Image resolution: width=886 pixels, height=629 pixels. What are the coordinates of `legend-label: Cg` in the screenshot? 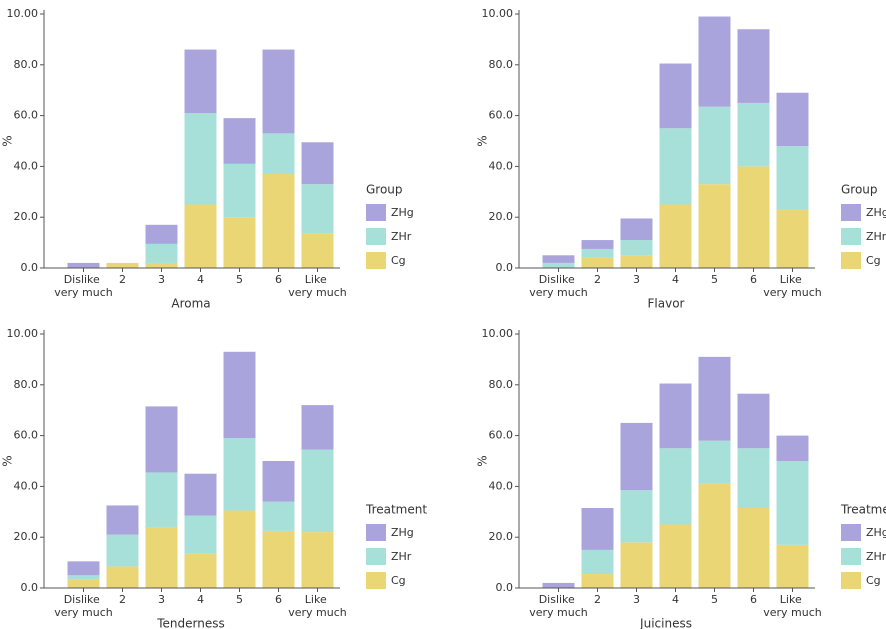 It's located at (873, 580).